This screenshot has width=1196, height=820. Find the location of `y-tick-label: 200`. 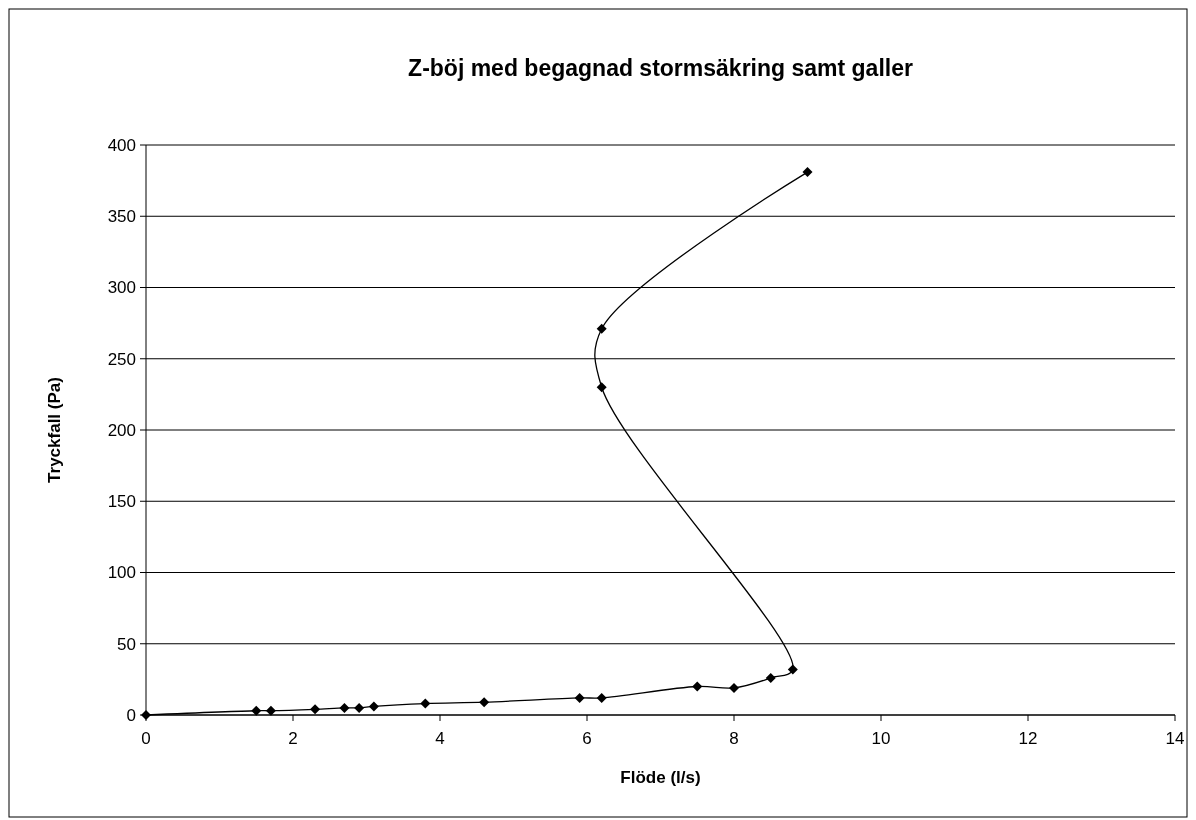

y-tick-label: 200 is located at coordinates (121, 430).